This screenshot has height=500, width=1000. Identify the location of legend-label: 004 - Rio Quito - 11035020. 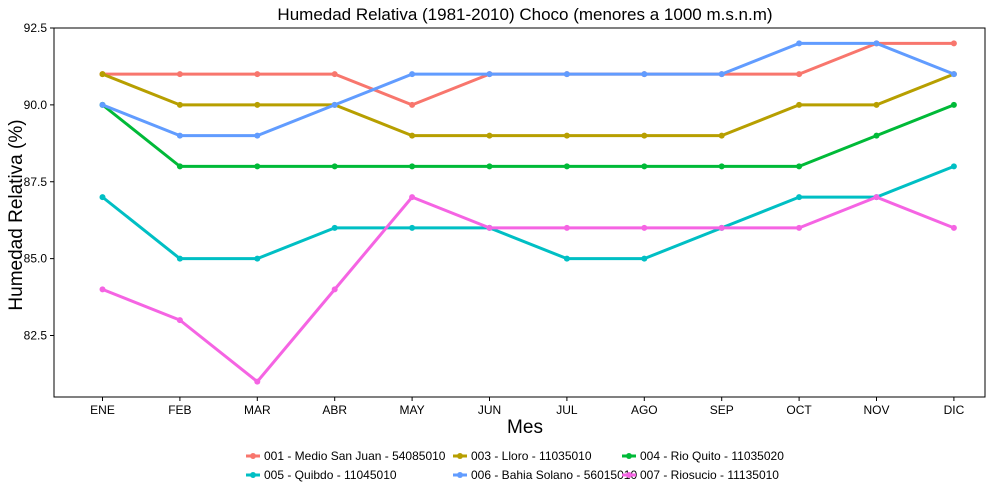
(712, 456).